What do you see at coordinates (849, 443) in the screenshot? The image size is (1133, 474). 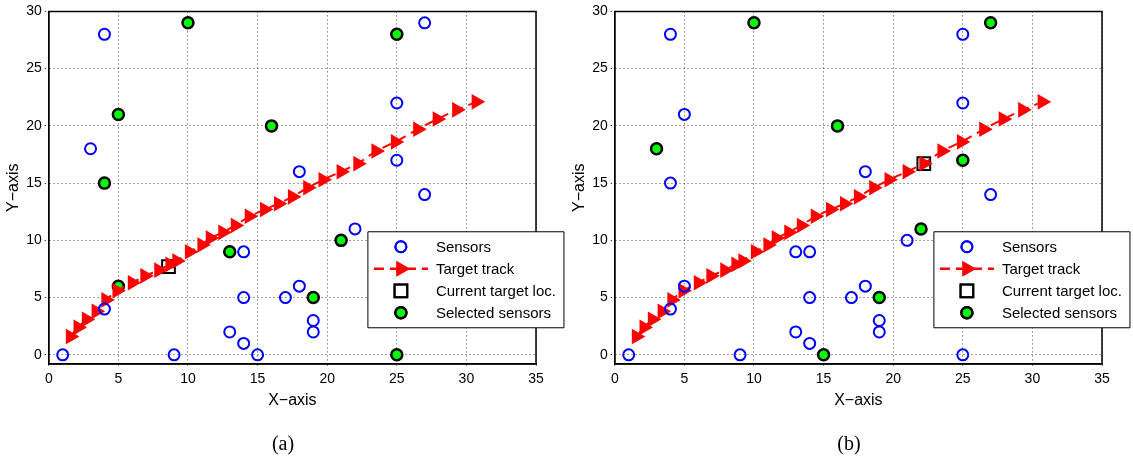 I see `text: (b)` at bounding box center [849, 443].